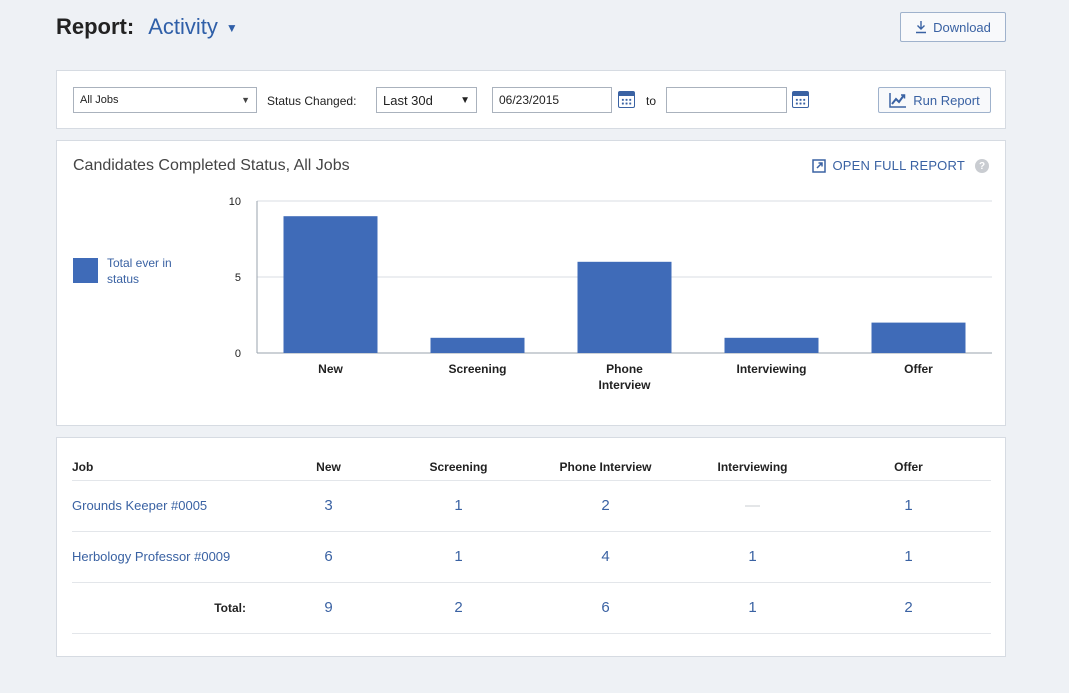  I want to click on table-row: Herbology Professor #0009 6 1 4 1 1, so click(531, 557).